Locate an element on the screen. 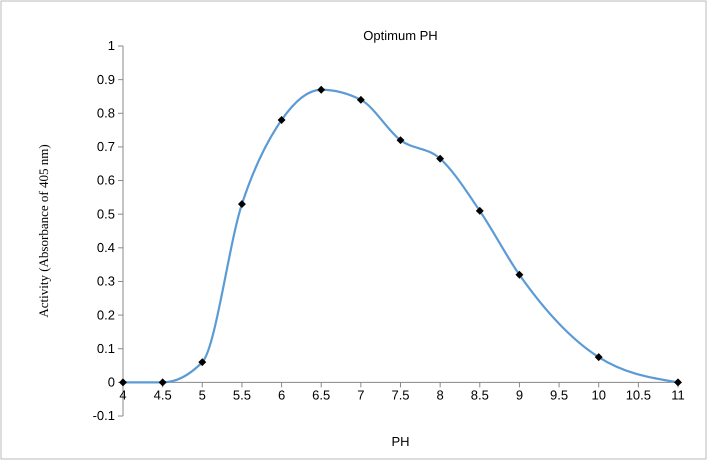 This screenshot has width=709, height=462. x-tick-label: 6 is located at coordinates (282, 395).